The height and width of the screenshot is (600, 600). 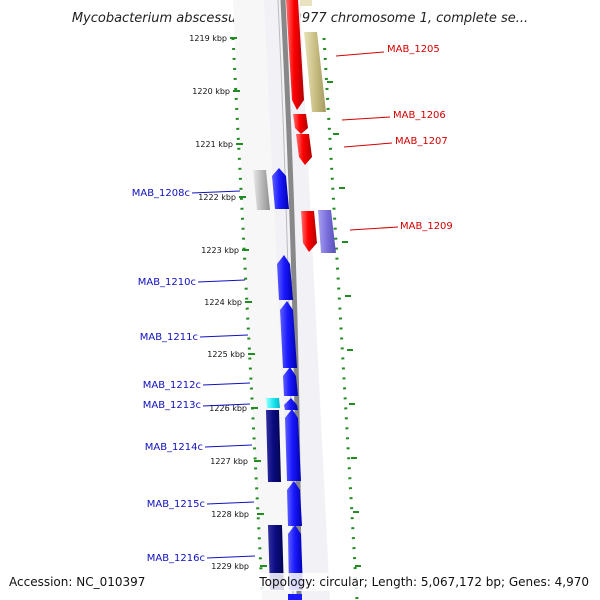 What do you see at coordinates (426, 226) in the screenshot?
I see `gene-label-mab-1209: MAB_1209` at bounding box center [426, 226].